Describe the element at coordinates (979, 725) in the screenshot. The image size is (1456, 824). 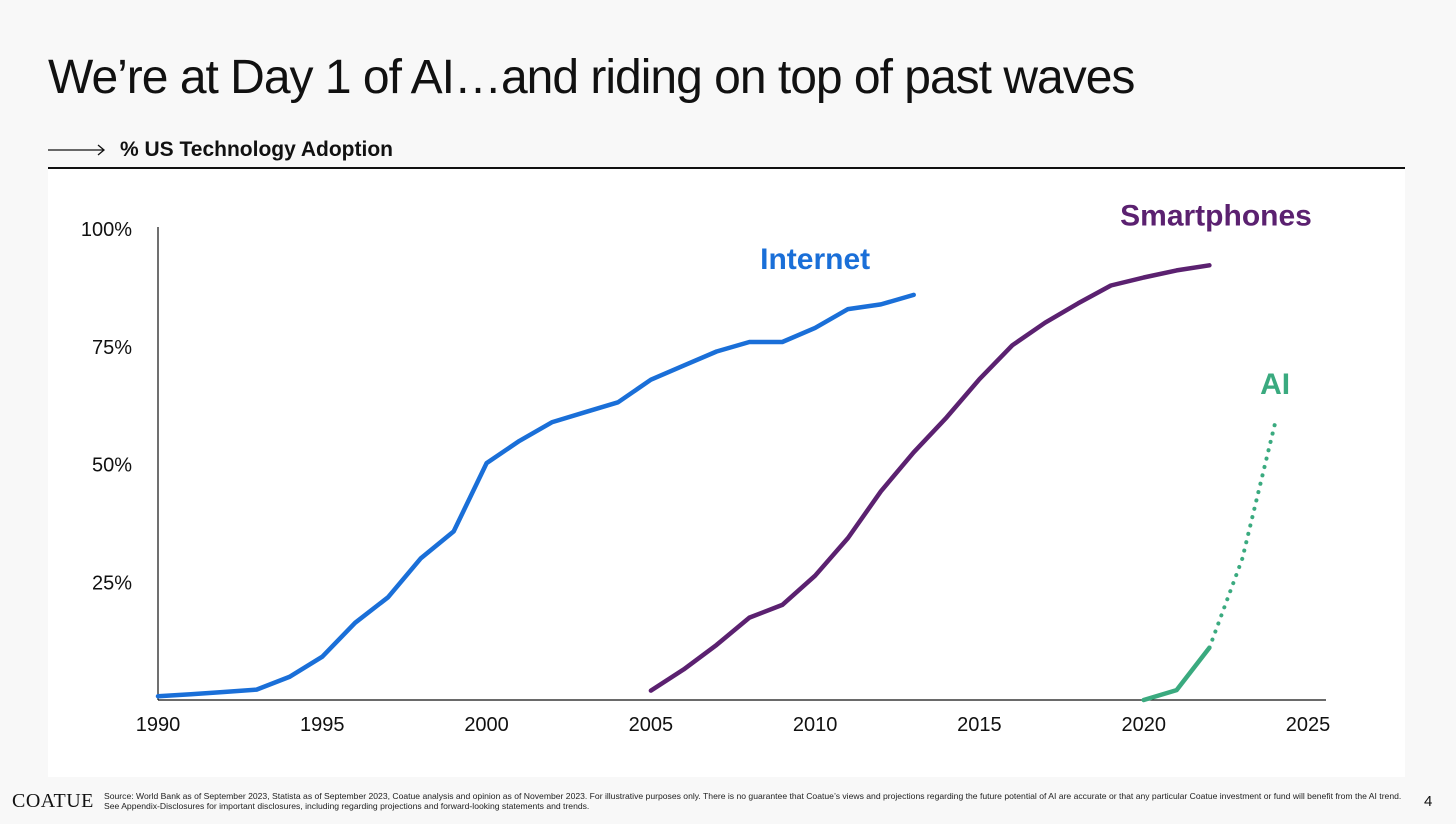
I see `x-tick-label: 2015` at that location.